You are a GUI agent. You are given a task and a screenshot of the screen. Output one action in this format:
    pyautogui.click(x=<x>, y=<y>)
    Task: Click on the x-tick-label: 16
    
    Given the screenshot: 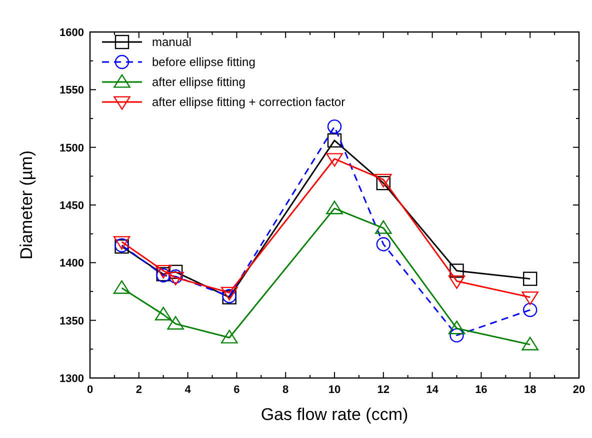 What is the action you would take?
    pyautogui.click(x=481, y=390)
    